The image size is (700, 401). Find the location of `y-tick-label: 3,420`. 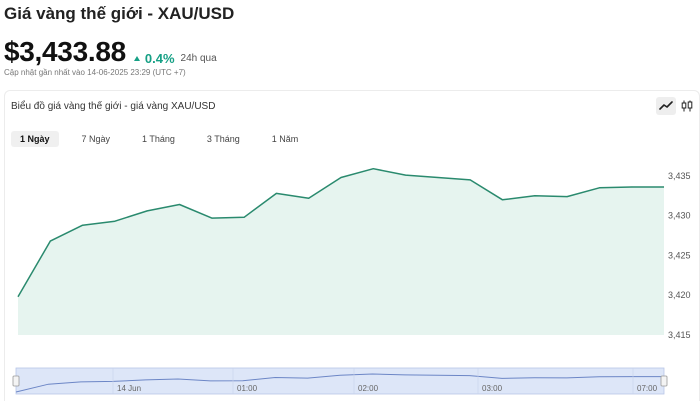

y-tick-label: 3,420 is located at coordinates (679, 295).